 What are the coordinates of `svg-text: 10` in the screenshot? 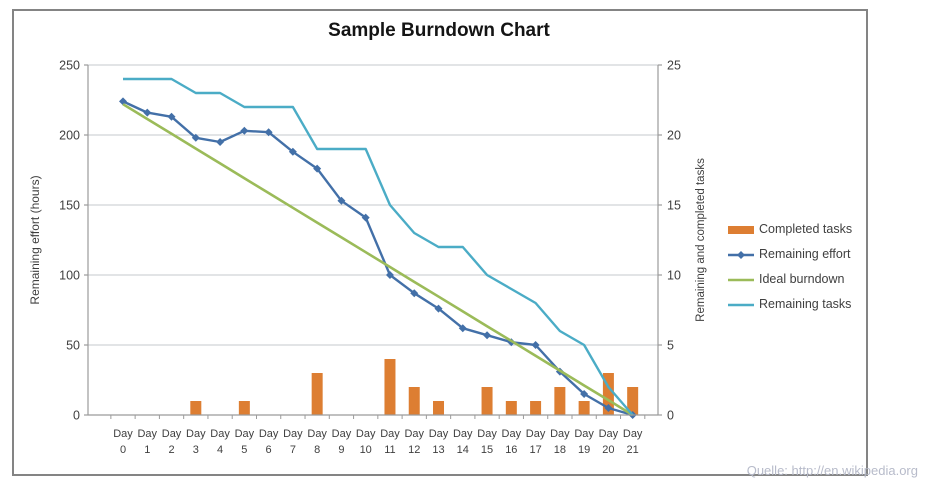 It's located at (366, 450).